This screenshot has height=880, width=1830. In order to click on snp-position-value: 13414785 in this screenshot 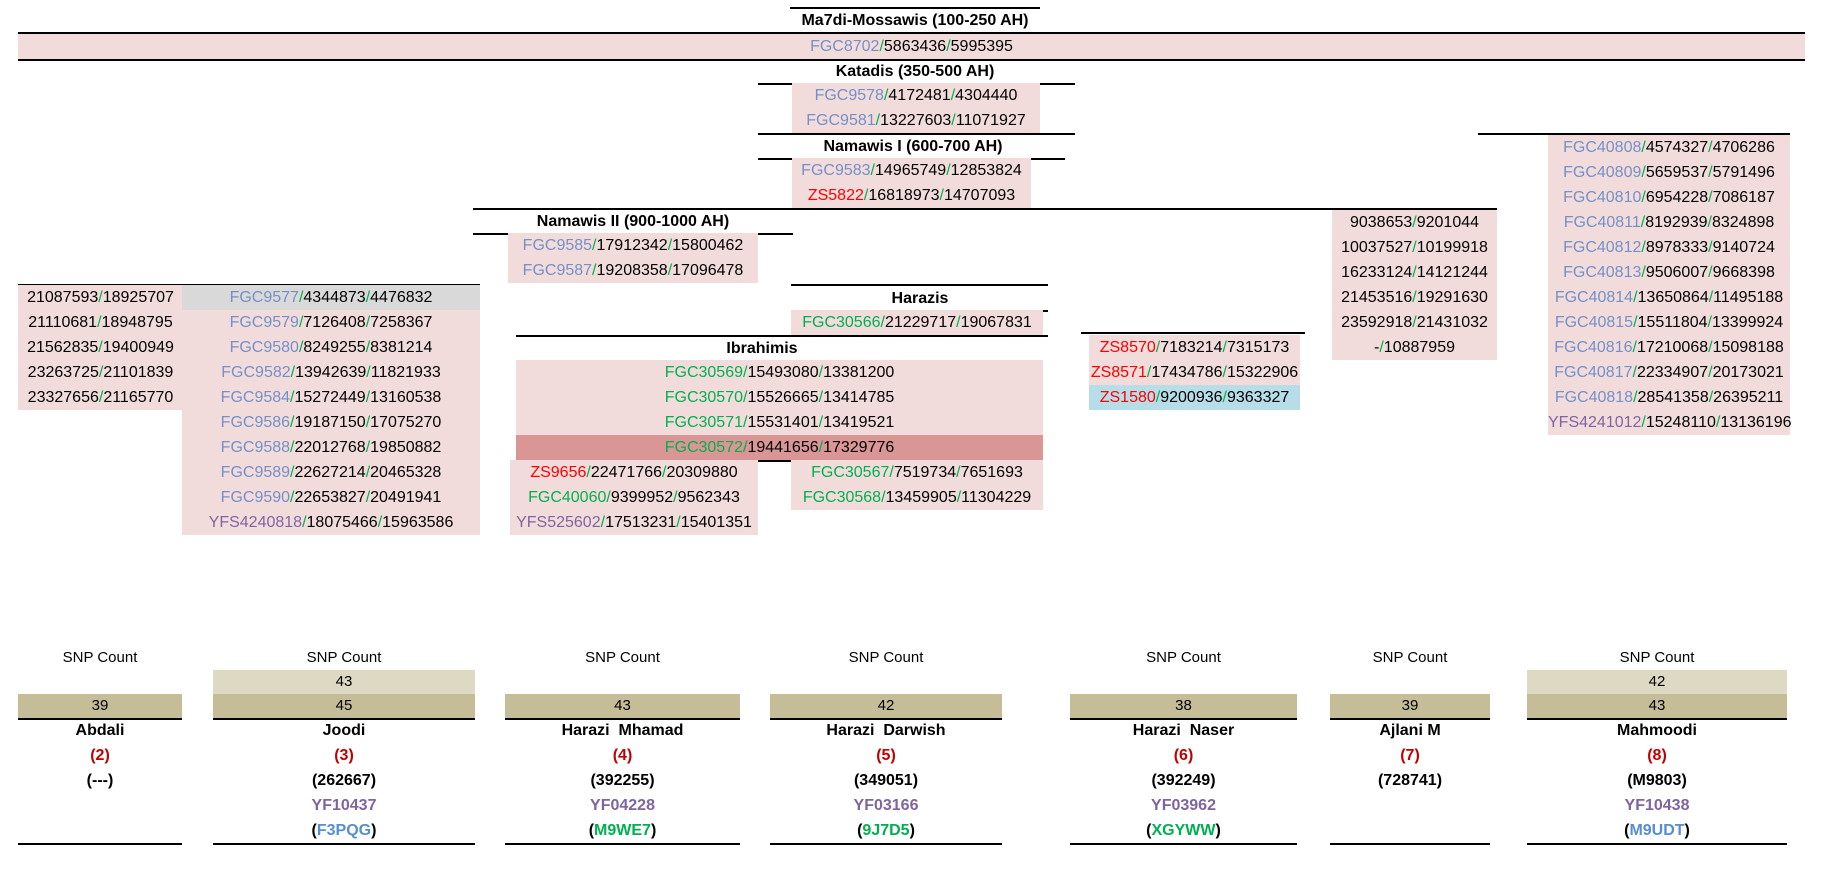, I will do `click(859, 397)`.